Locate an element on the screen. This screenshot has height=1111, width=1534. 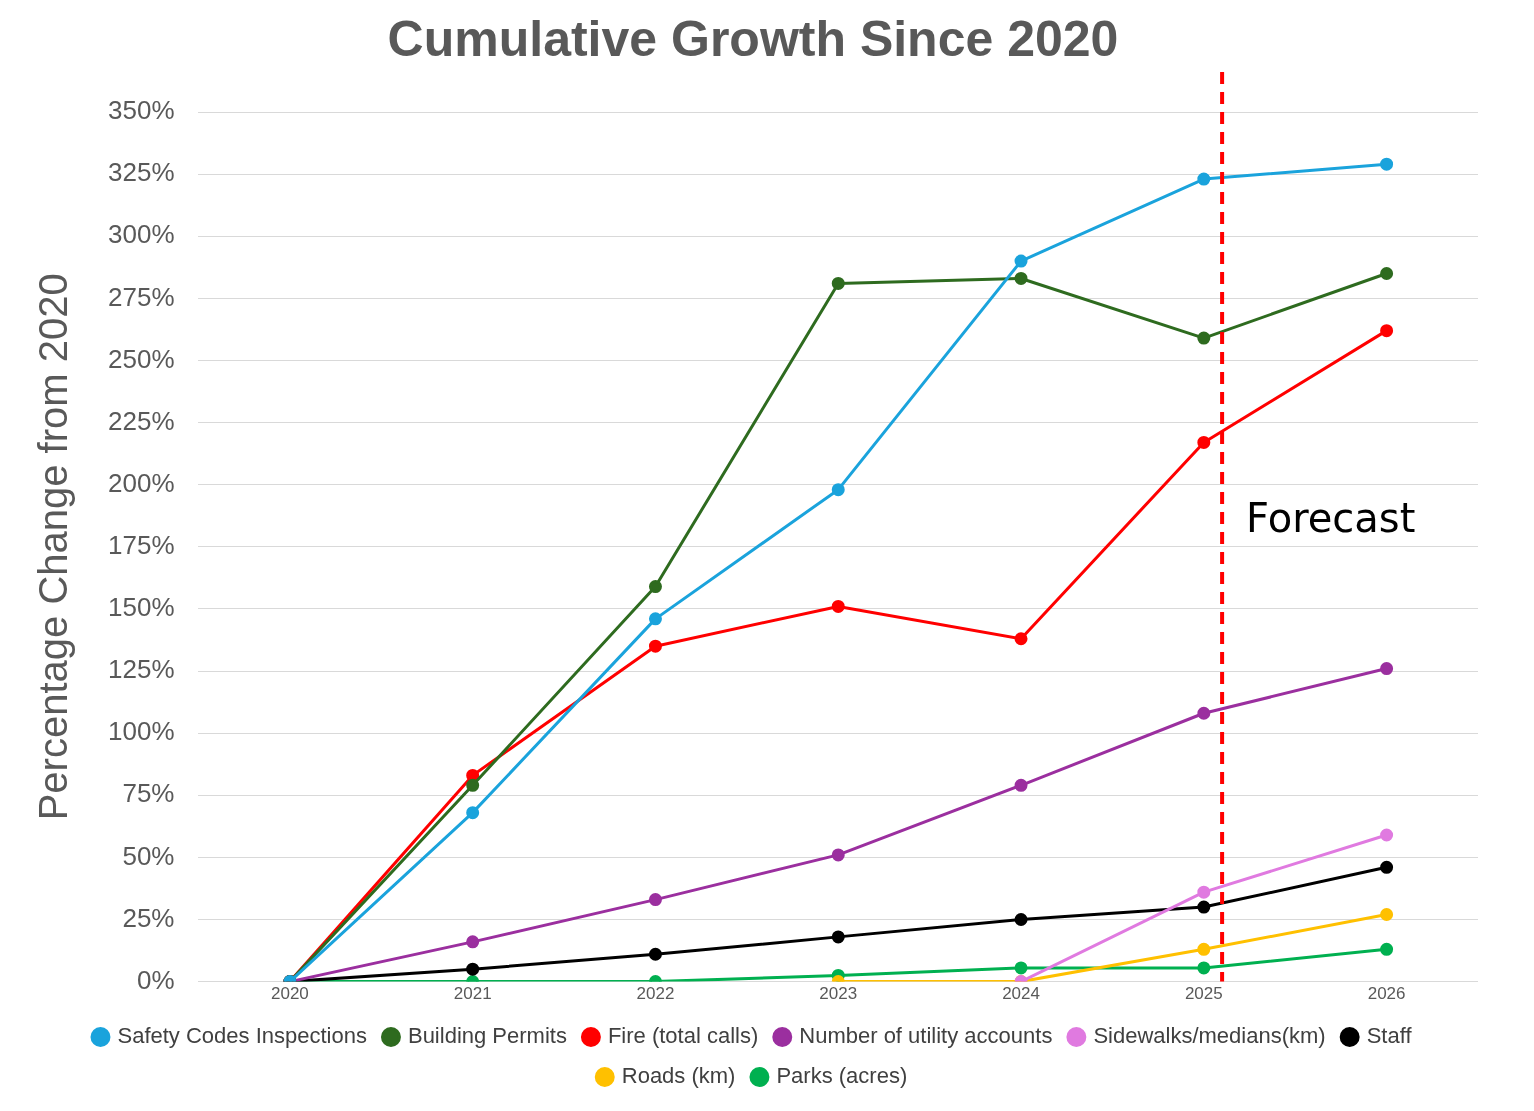
y-tick-label: 200% is located at coordinates (141, 482).